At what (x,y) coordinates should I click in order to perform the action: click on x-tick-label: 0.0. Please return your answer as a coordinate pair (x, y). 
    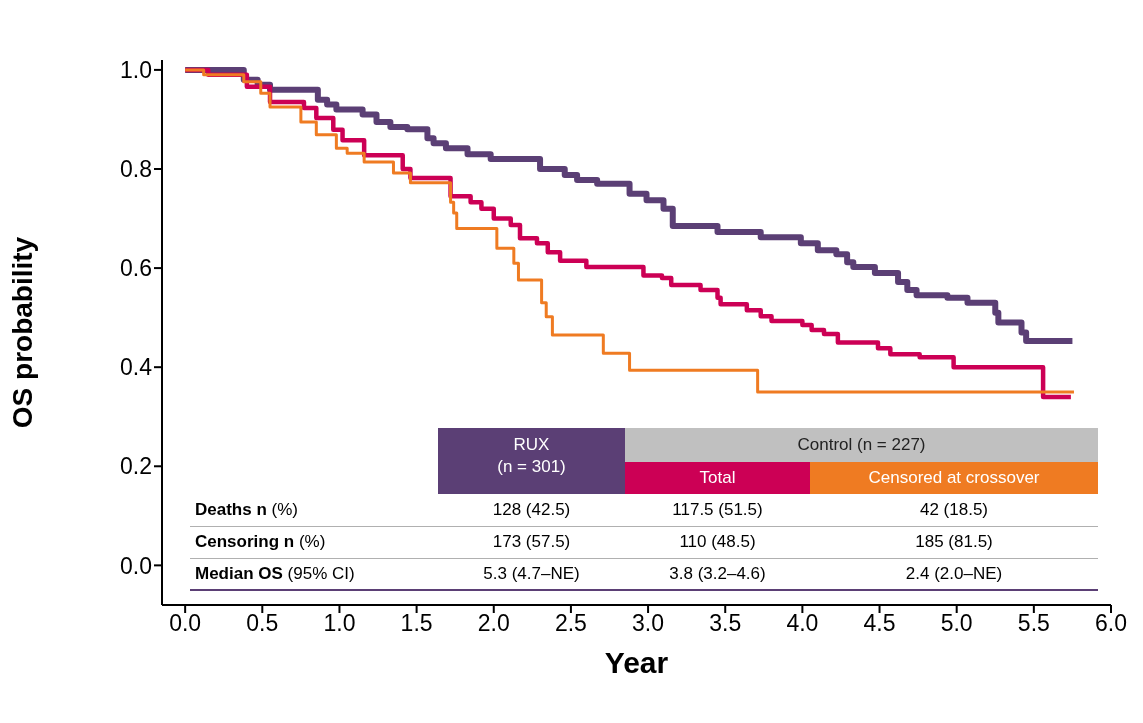
    Looking at the image, I should click on (185, 623).